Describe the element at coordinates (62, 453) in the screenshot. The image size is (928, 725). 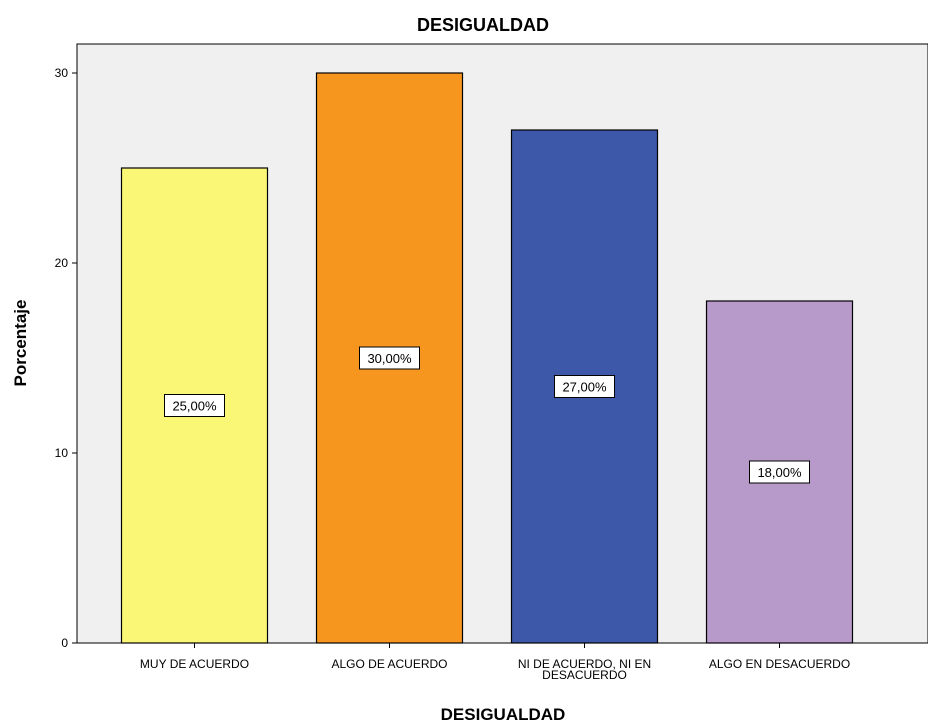
I see `y-tick-label: 10` at that location.